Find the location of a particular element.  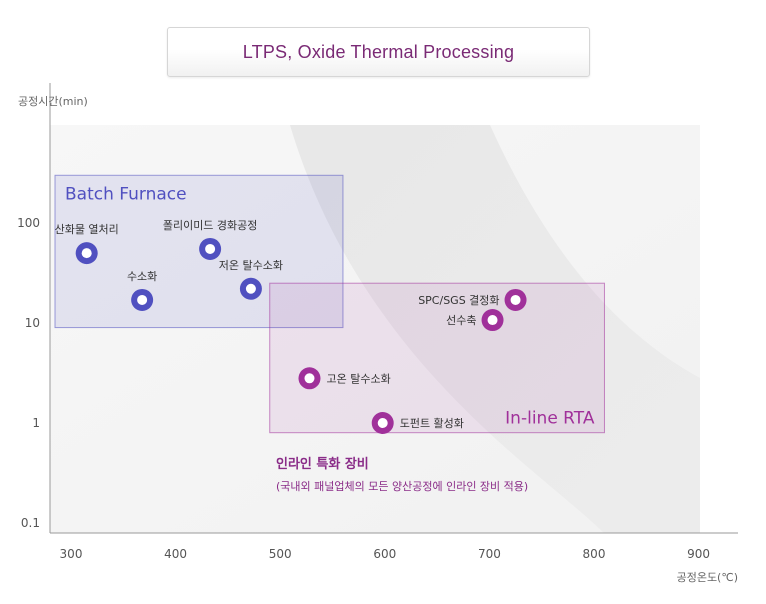

batch-furnace-label: Batch Furnace is located at coordinates (126, 194).